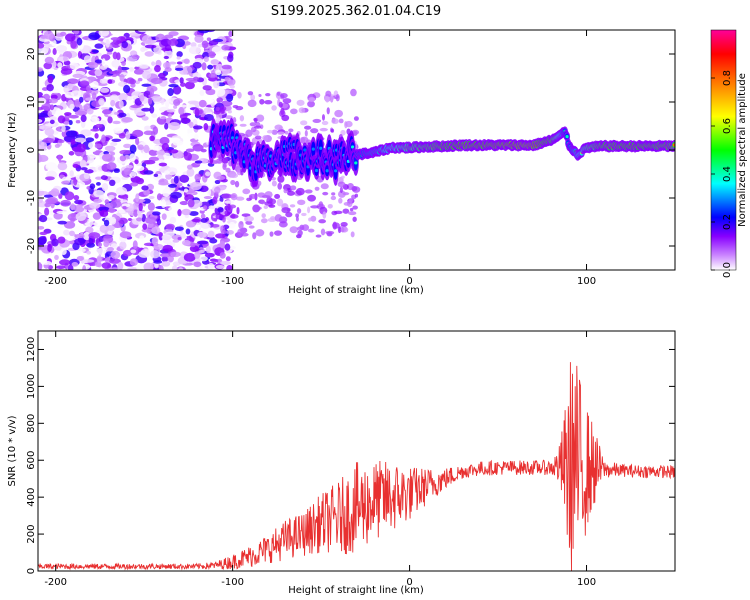 The width and height of the screenshot is (750, 600). Describe the element at coordinates (31, 246) in the screenshot. I see `y-tick-label: -20` at that location.